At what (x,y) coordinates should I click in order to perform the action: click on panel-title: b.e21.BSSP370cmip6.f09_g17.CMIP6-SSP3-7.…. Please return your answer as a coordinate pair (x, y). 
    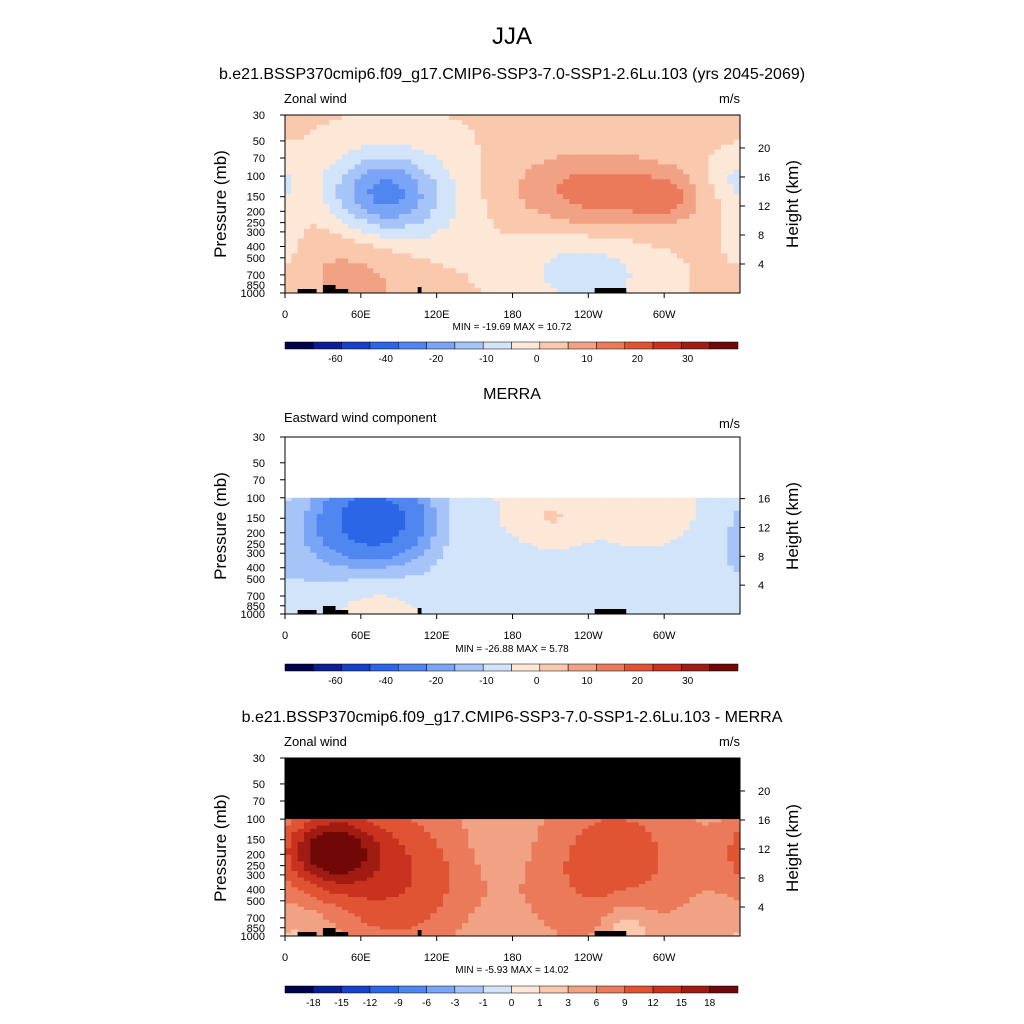
    Looking at the image, I should click on (512, 74).